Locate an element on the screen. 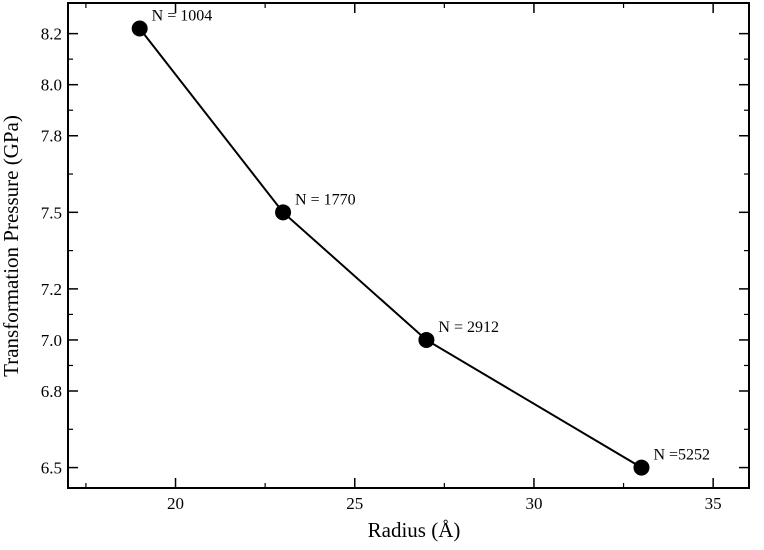  y-tick-label: 7.5 is located at coordinates (51, 212).